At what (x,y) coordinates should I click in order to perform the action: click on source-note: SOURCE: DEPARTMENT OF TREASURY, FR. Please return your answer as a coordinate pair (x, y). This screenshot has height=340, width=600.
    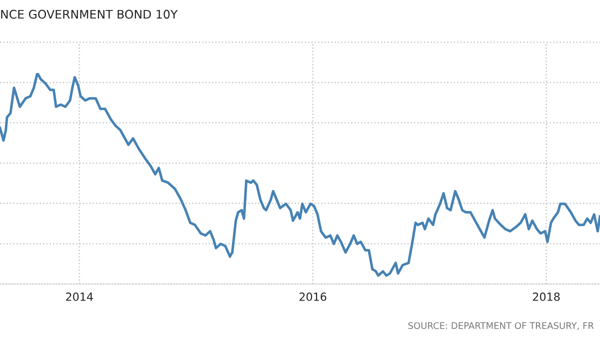
    Looking at the image, I should click on (501, 326).